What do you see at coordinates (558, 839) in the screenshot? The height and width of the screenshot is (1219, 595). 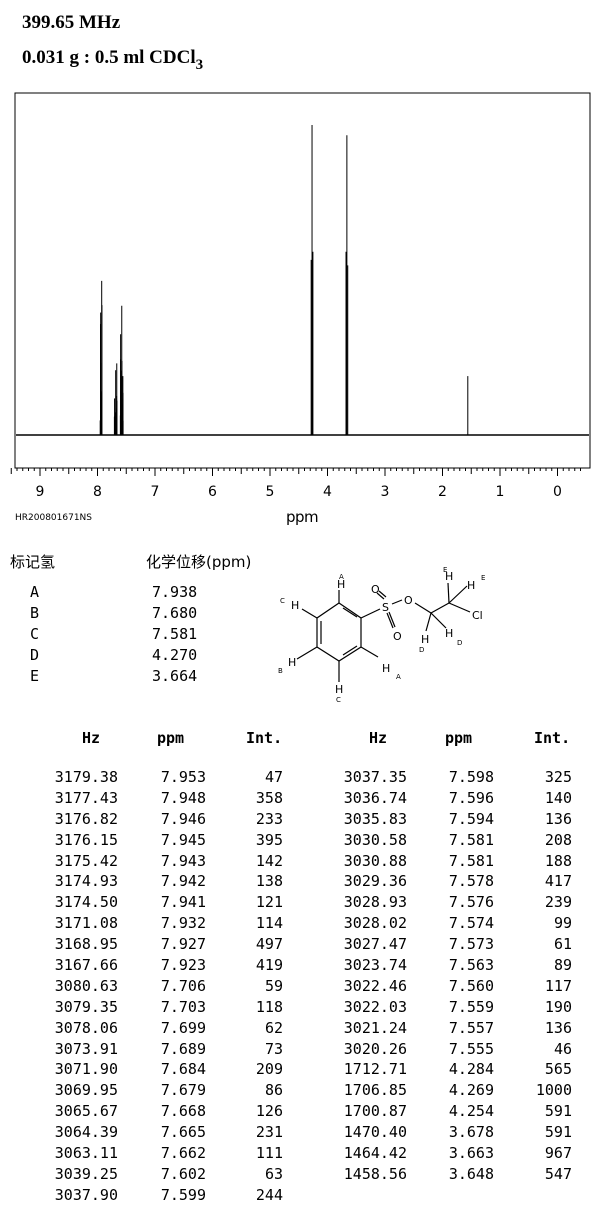 I see `peak-int: 208` at bounding box center [558, 839].